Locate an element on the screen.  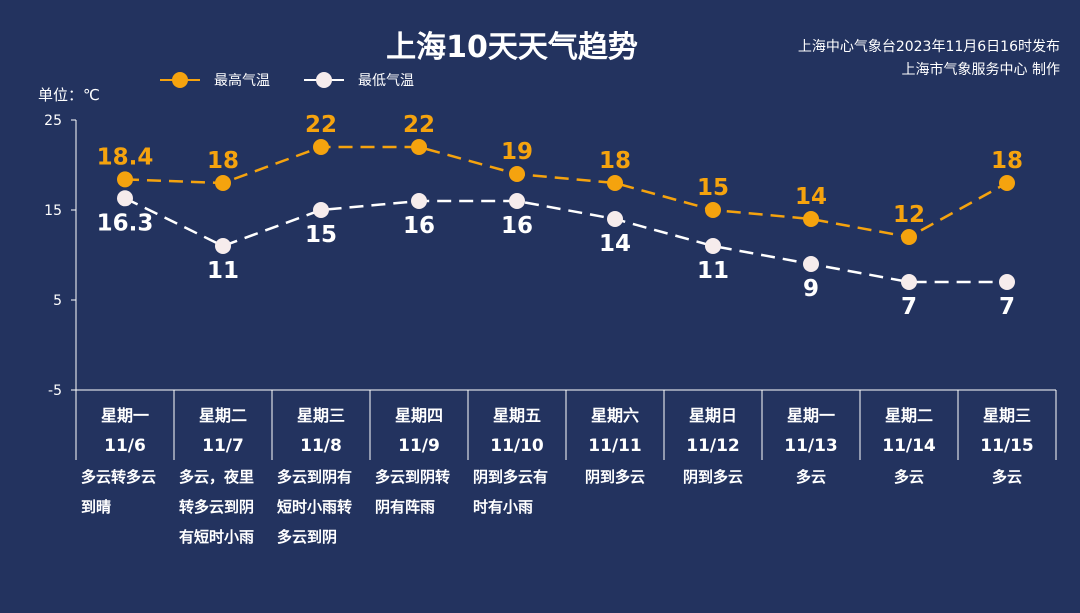
y-tick-label: -5 is located at coordinates (55, 391).